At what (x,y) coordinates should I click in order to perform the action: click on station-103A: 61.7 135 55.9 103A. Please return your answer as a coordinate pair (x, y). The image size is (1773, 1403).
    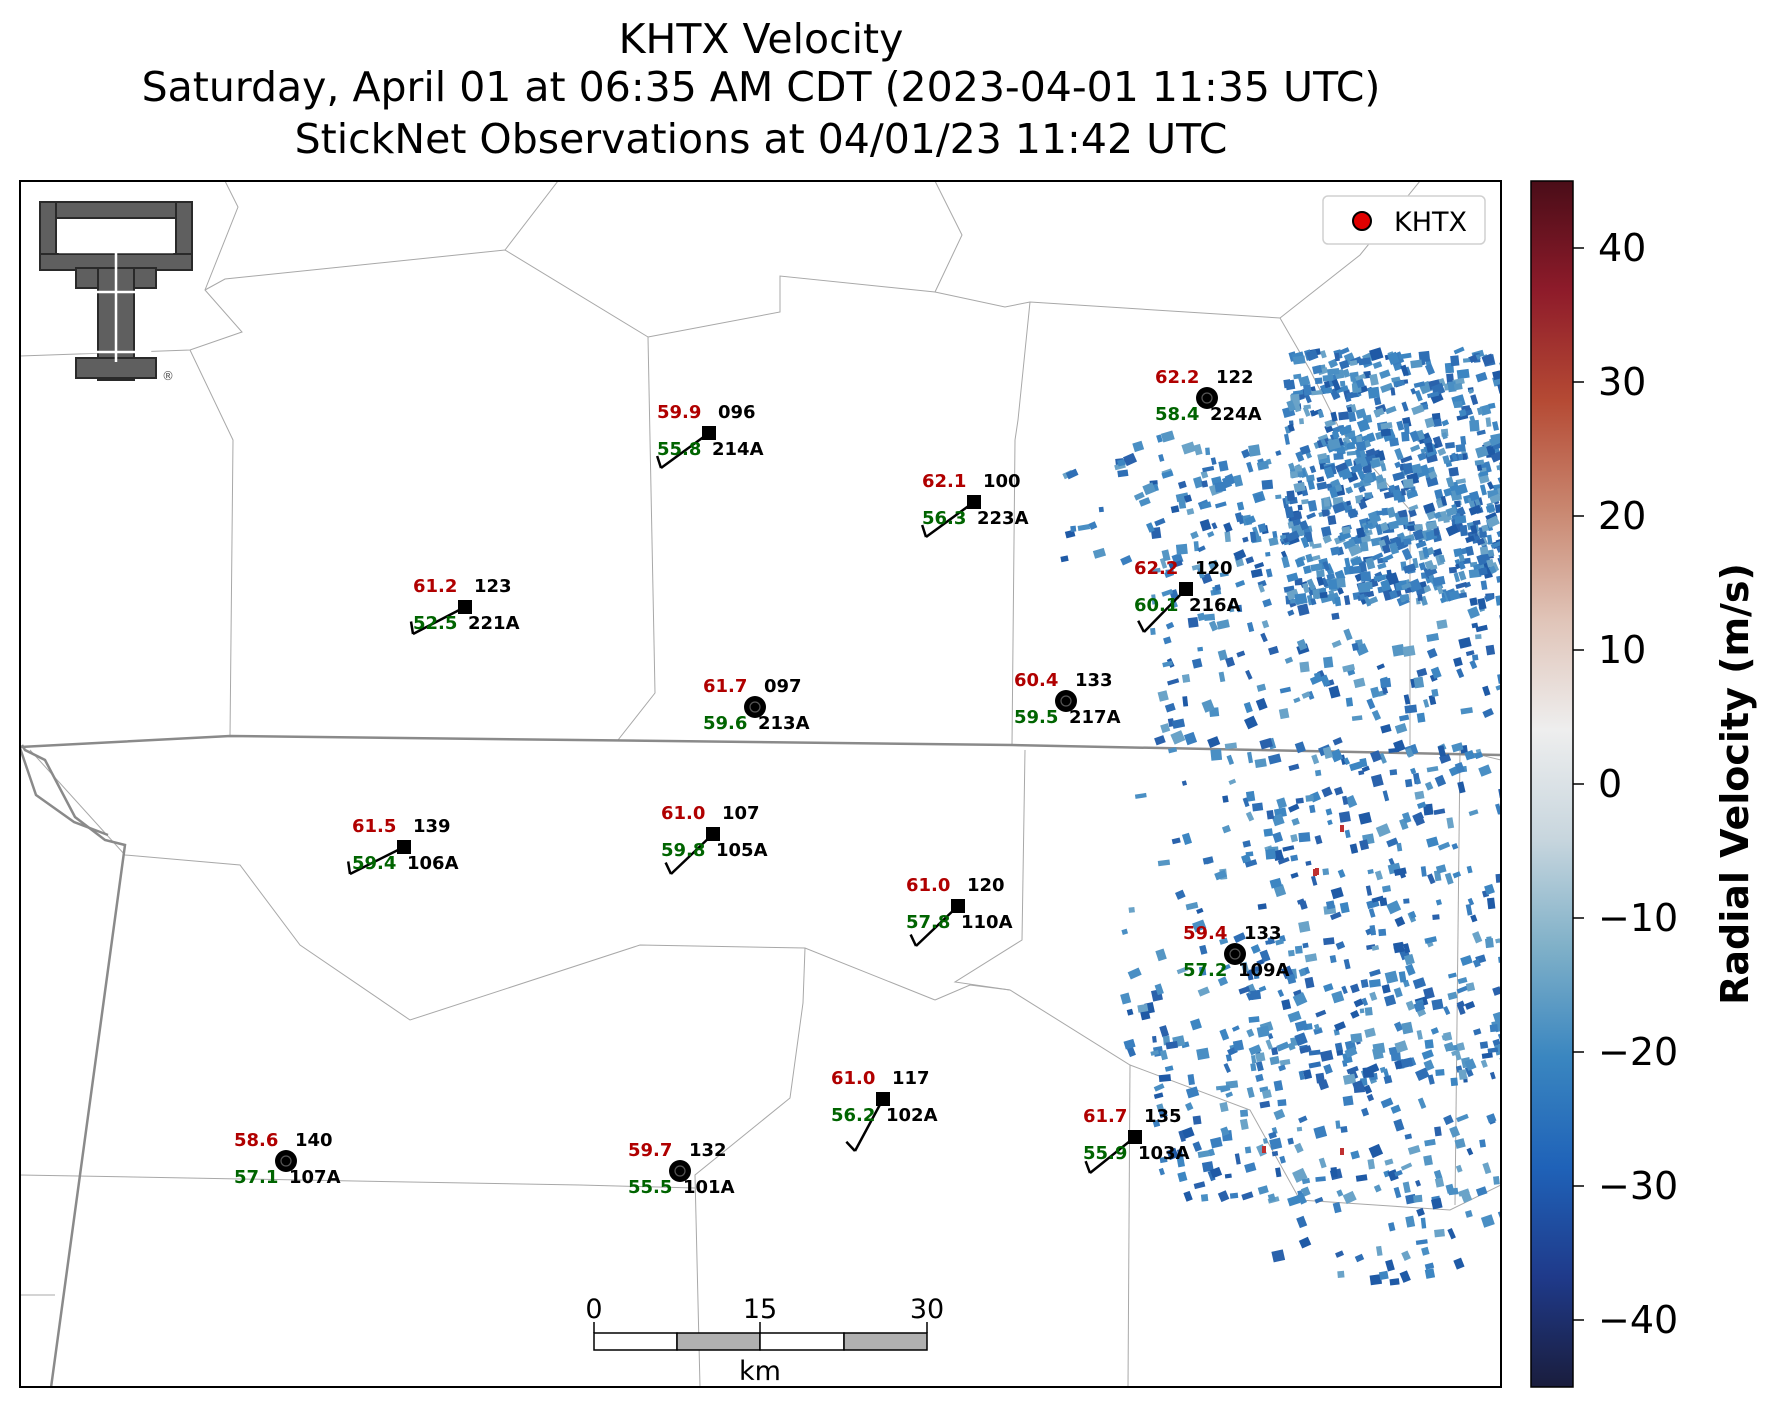
    Looking at the image, I should click on (1136, 1140).